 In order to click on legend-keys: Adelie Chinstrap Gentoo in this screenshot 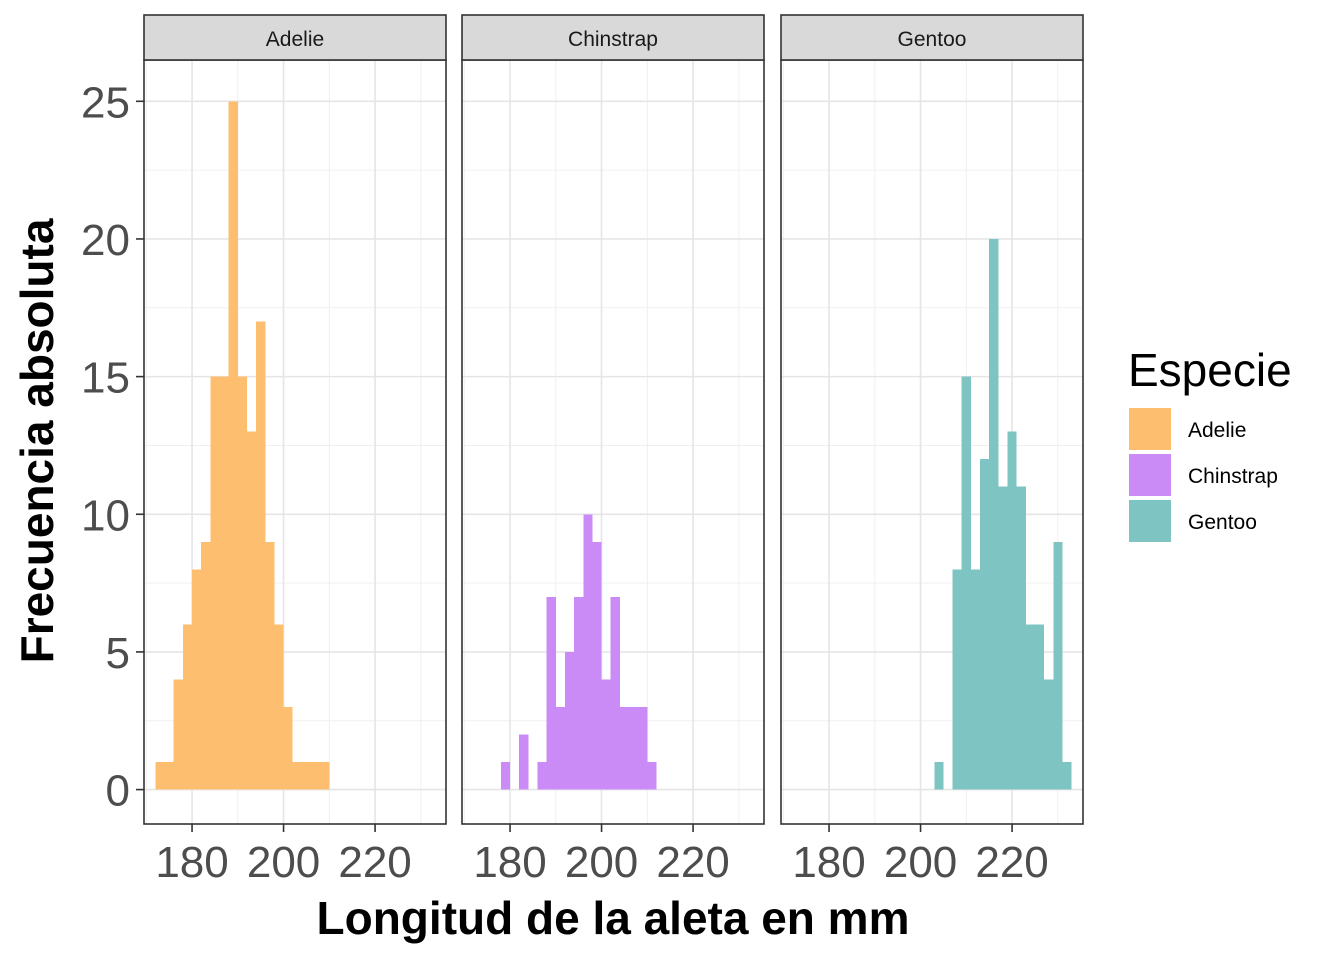, I will do `click(1203, 475)`.